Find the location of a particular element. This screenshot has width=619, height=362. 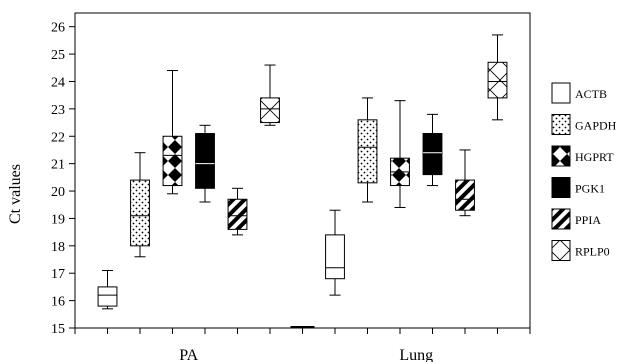

legend-item-ppia: PPIA is located at coordinates (576, 219).